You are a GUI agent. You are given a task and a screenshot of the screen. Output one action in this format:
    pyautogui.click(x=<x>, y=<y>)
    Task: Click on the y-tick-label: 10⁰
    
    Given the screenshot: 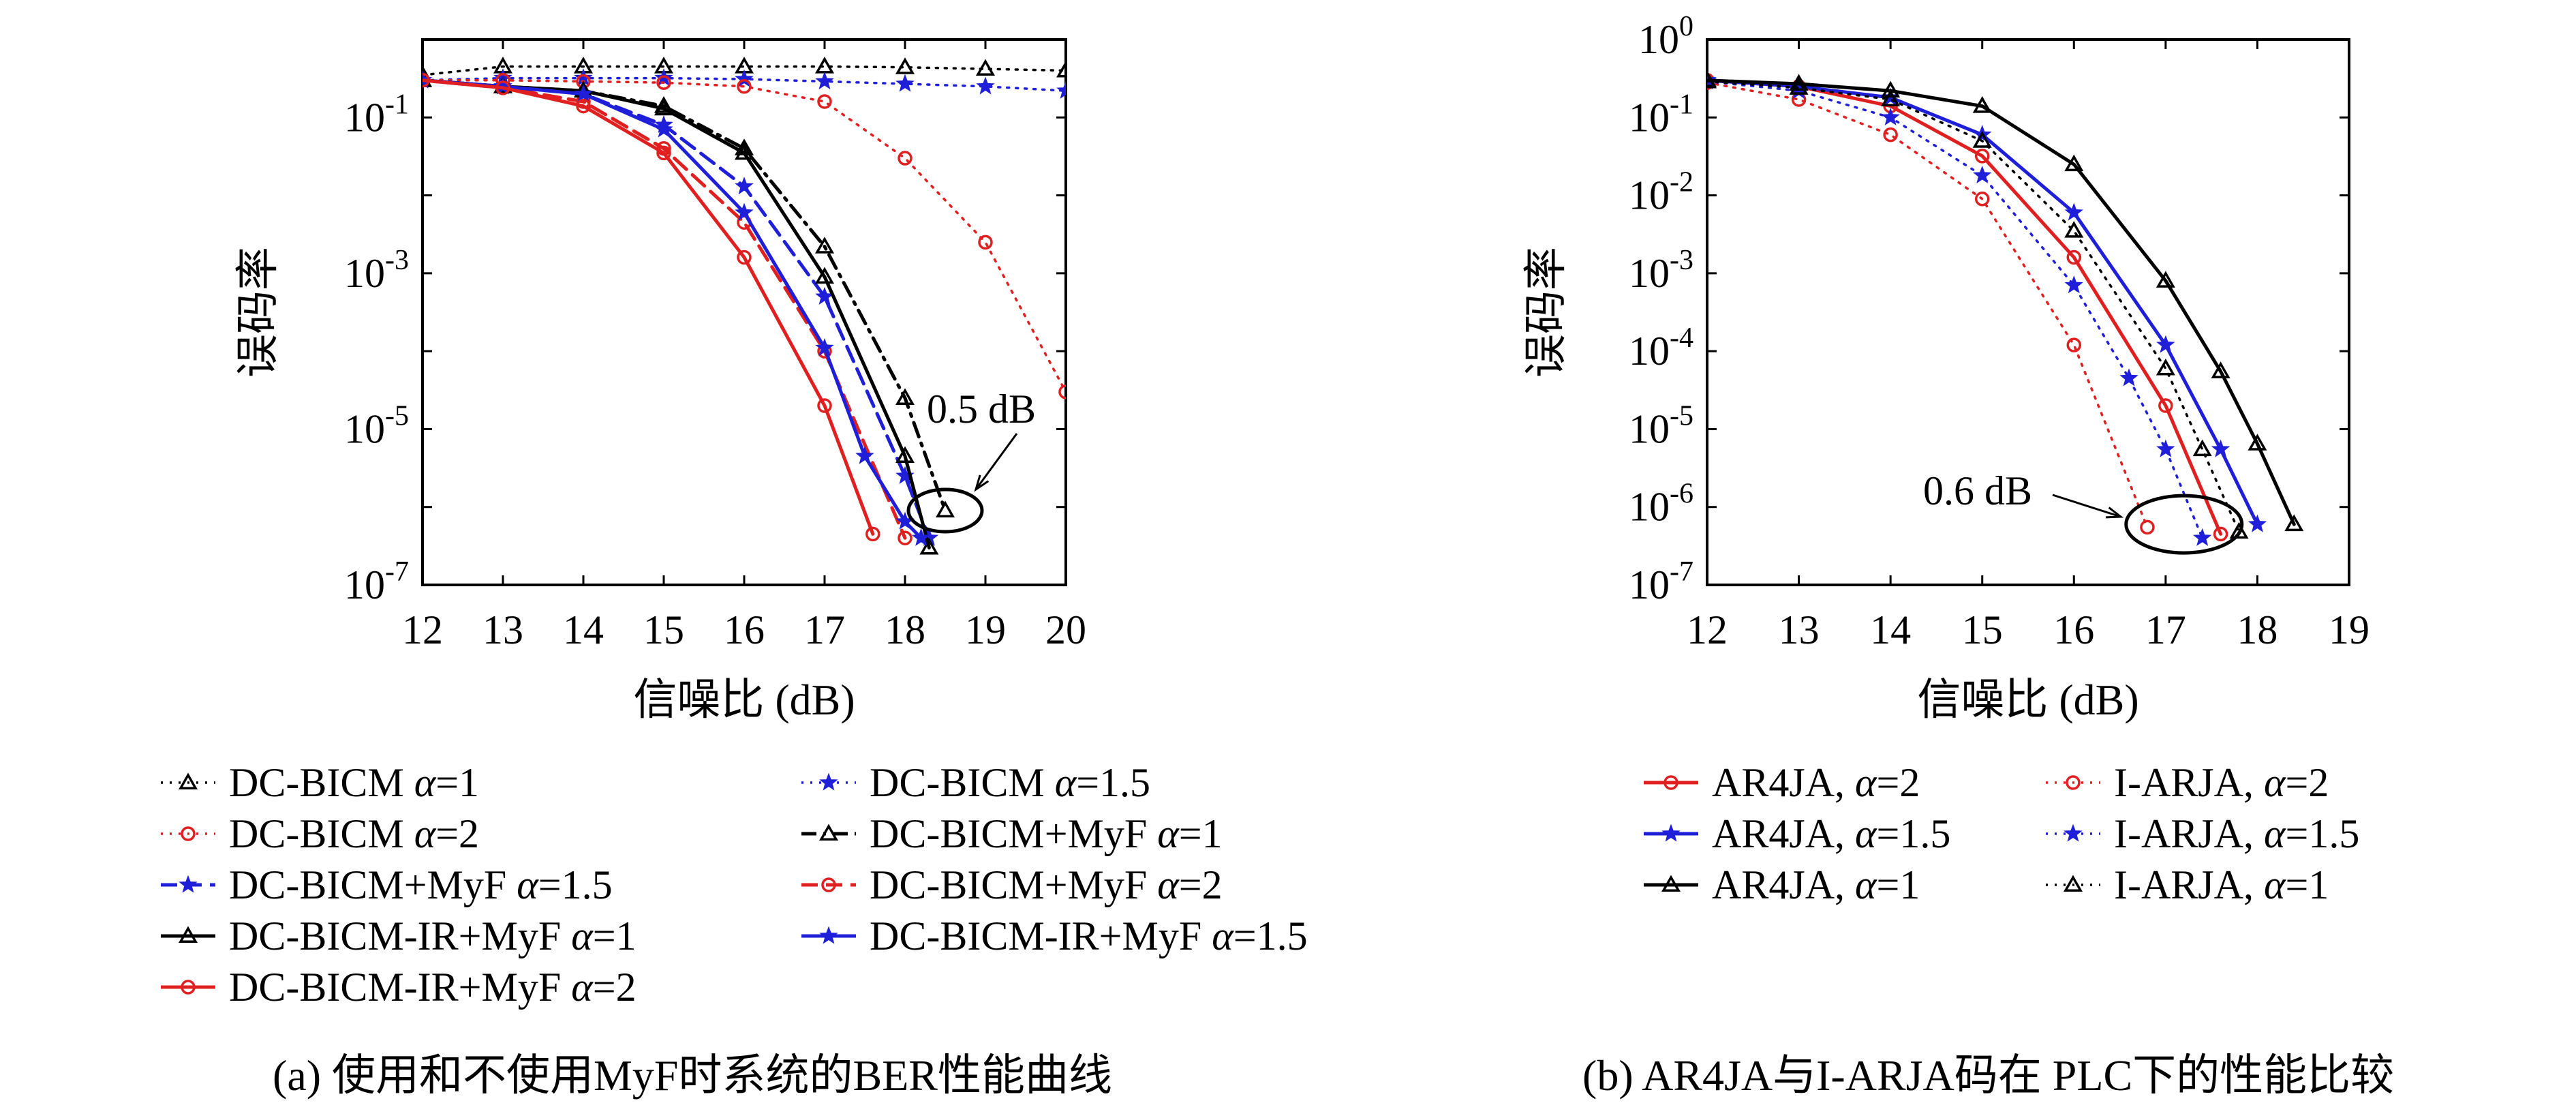 What is the action you would take?
    pyautogui.click(x=1665, y=36)
    